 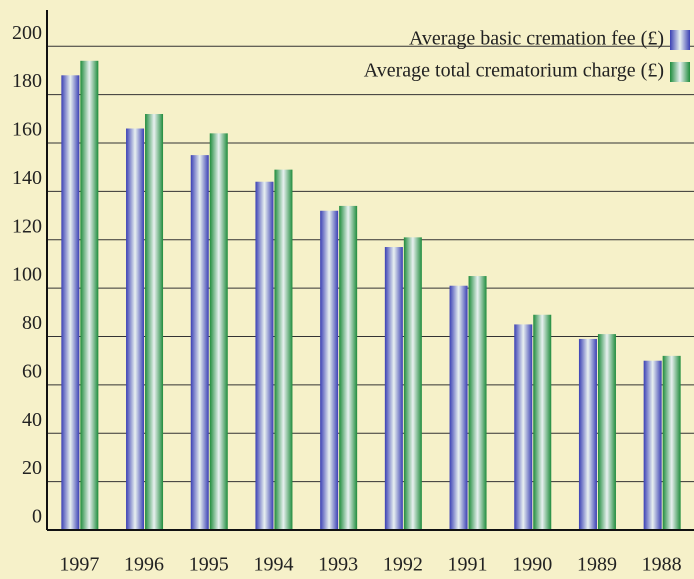 I want to click on x-tick-label: 1995, so click(x=209, y=565).